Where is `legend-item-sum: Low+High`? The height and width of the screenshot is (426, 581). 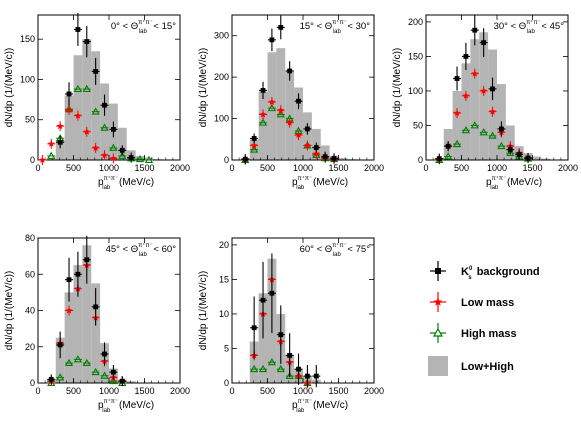
legend-item-sum: Low+High is located at coordinates (471, 366).